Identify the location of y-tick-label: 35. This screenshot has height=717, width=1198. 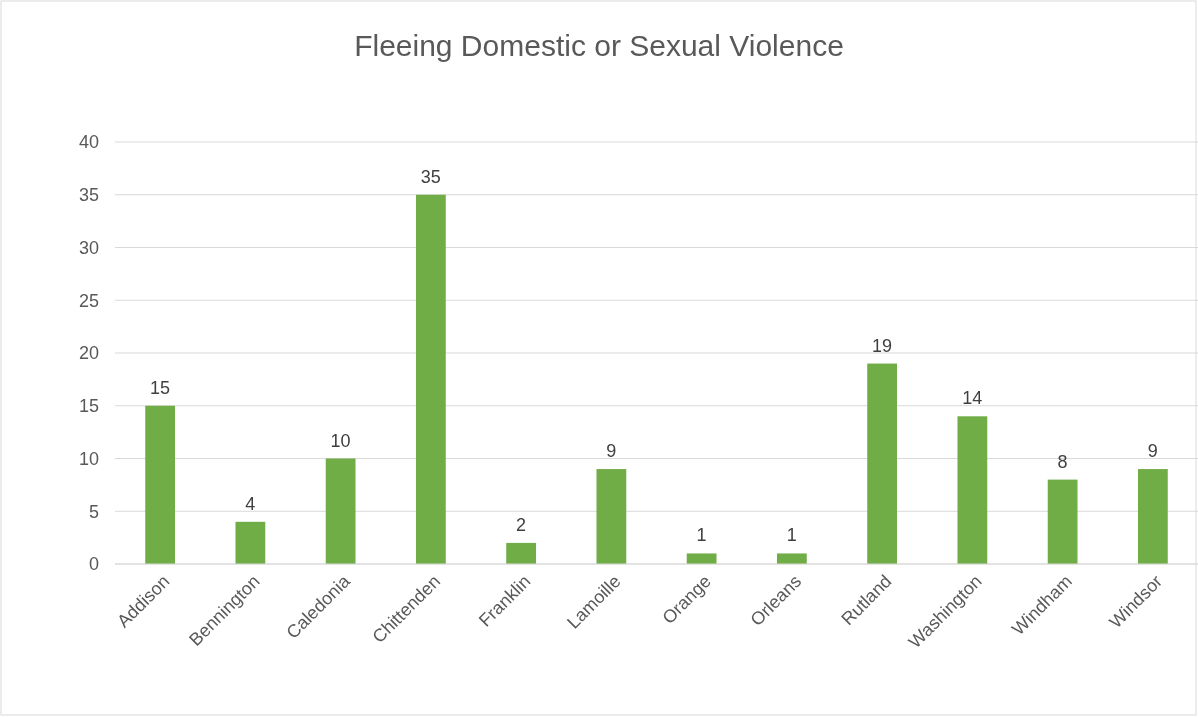
(88, 195).